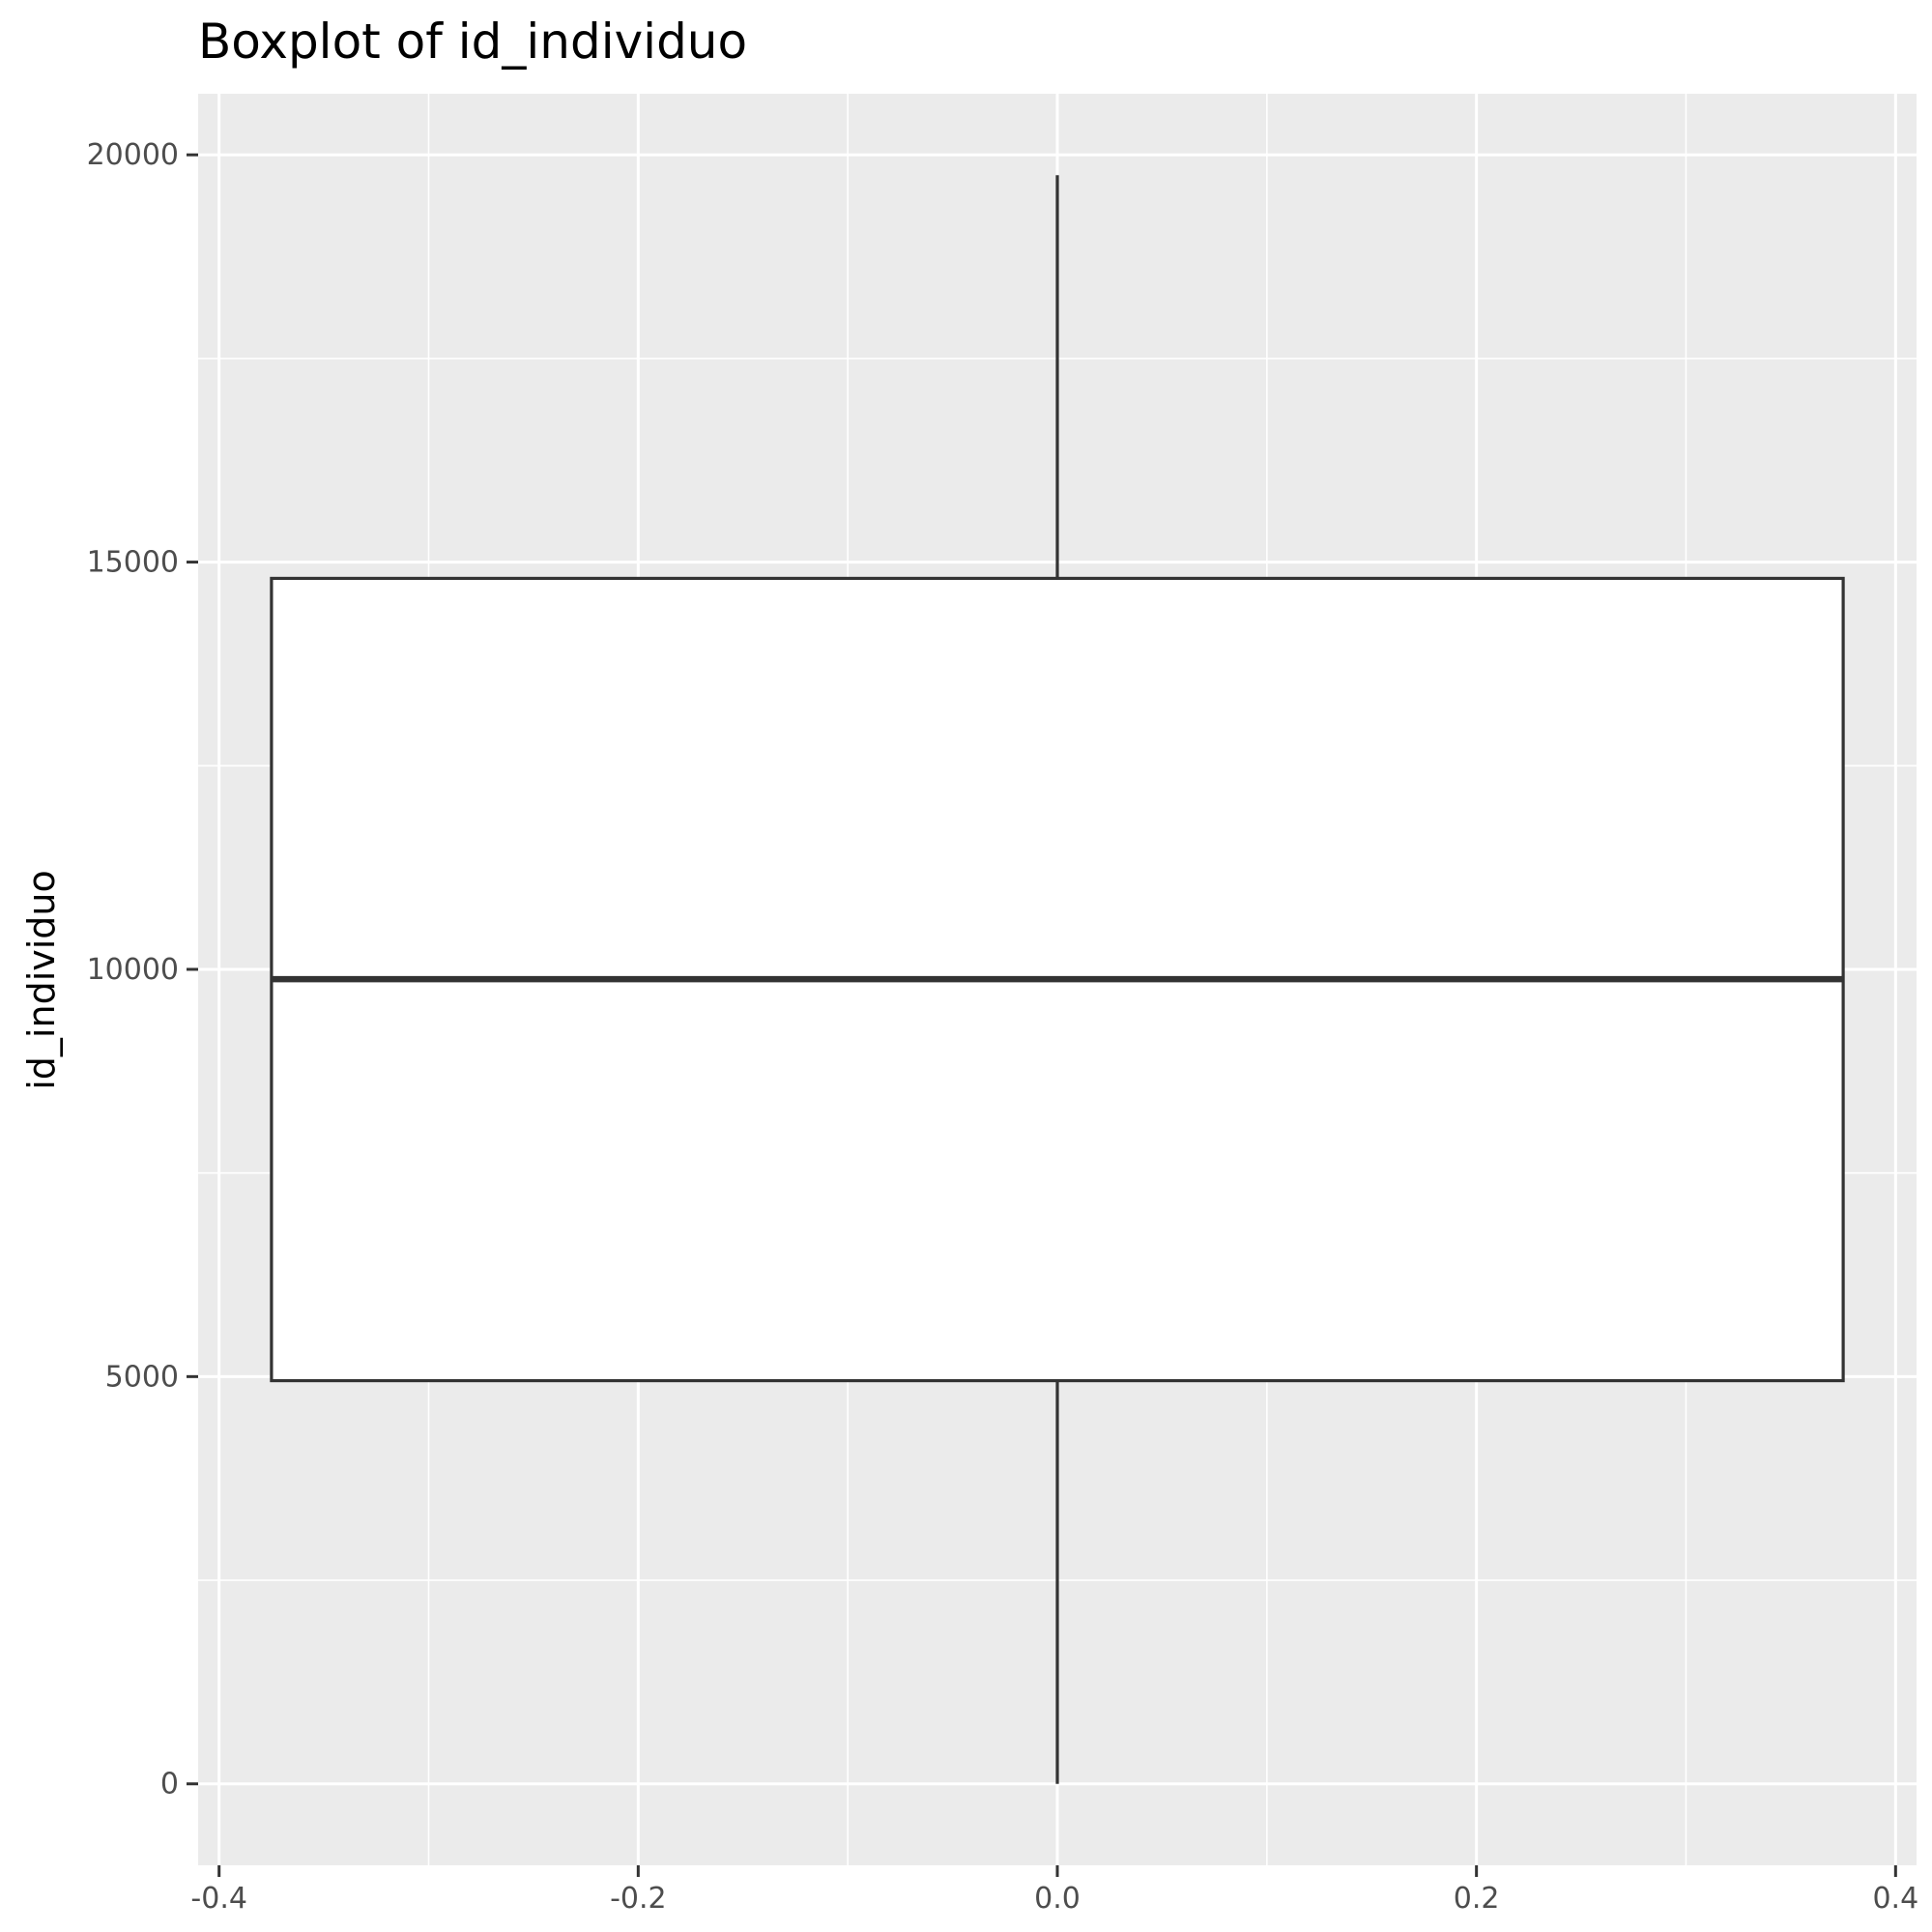 Image resolution: width=1932 pixels, height=1932 pixels. I want to click on y-tick-label: 5000, so click(142, 1377).